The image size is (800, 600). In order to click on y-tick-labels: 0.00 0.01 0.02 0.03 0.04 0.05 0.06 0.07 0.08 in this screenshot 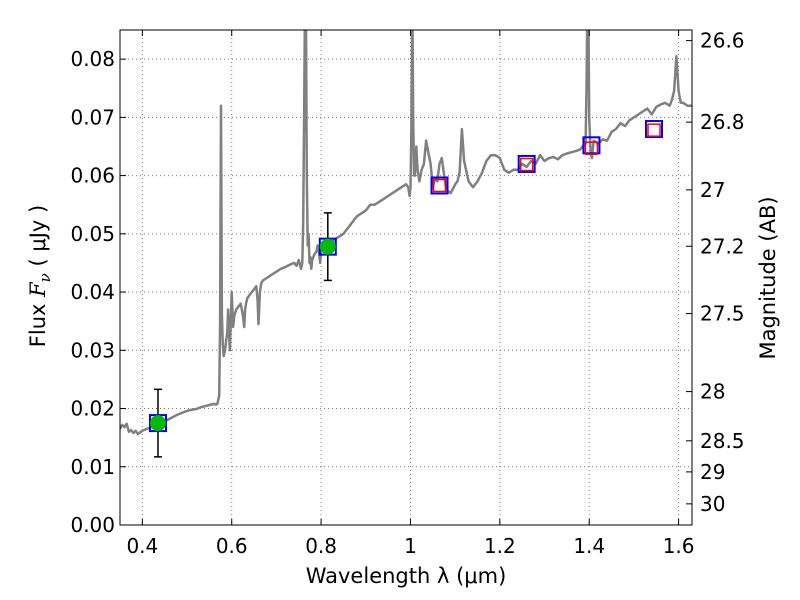, I will do `click(92, 292)`.